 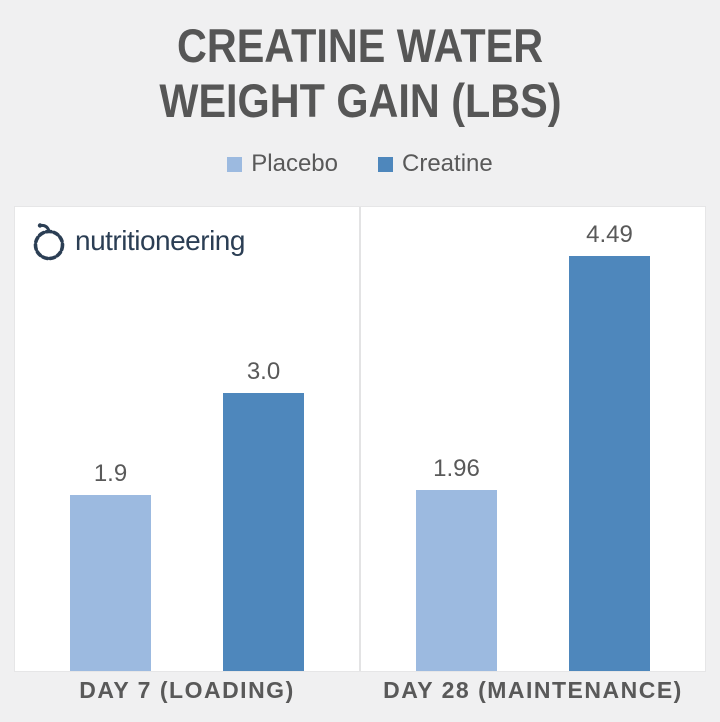 I want to click on bar-creatine-day7: 3.0, so click(x=263, y=514).